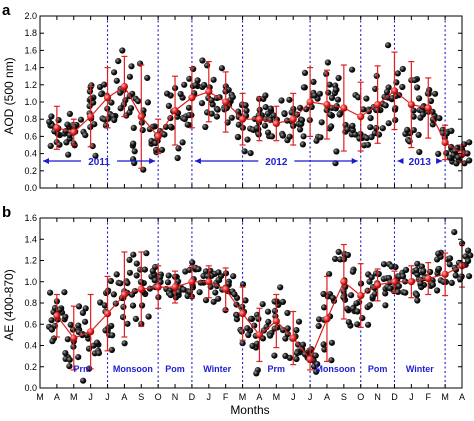  I want to click on season-label: Monsoon, so click(335, 369).